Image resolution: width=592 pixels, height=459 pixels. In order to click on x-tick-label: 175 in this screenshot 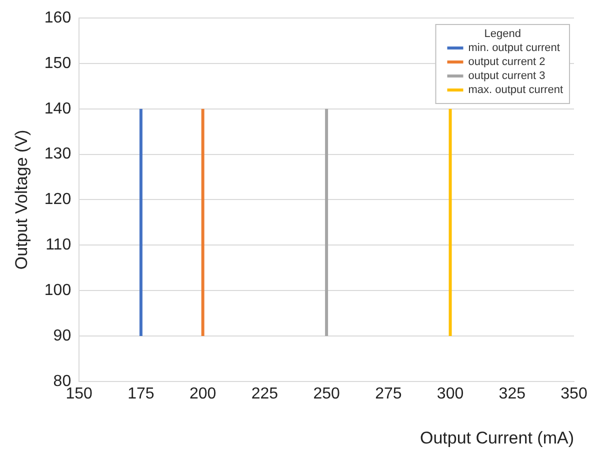, I will do `click(141, 393)`.